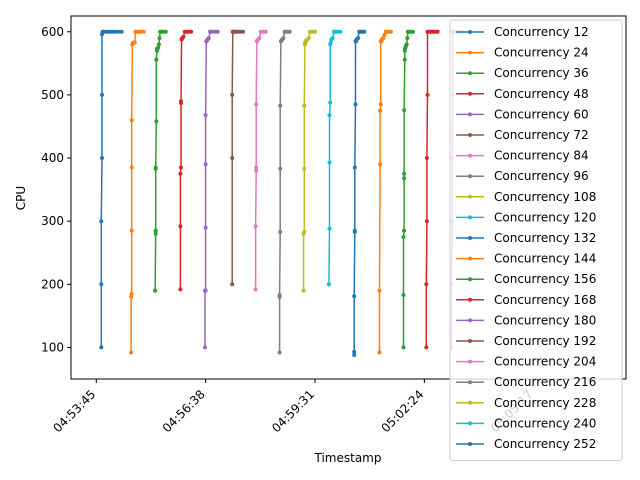 The width and height of the screenshot is (640, 480). Describe the element at coordinates (541, 53) in the screenshot. I see `legend-label: Concurrency 24` at that location.